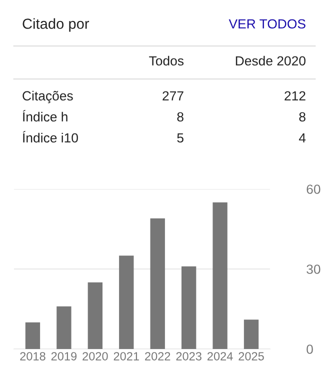  I want to click on x-tick-label: 2023, so click(189, 356).